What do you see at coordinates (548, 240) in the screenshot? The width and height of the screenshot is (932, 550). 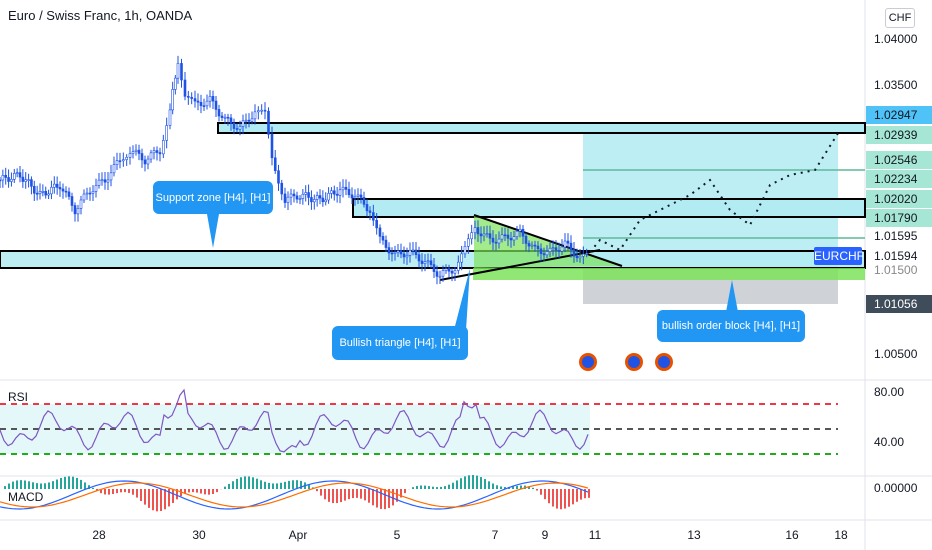 I see `triangle-upper-line` at bounding box center [548, 240].